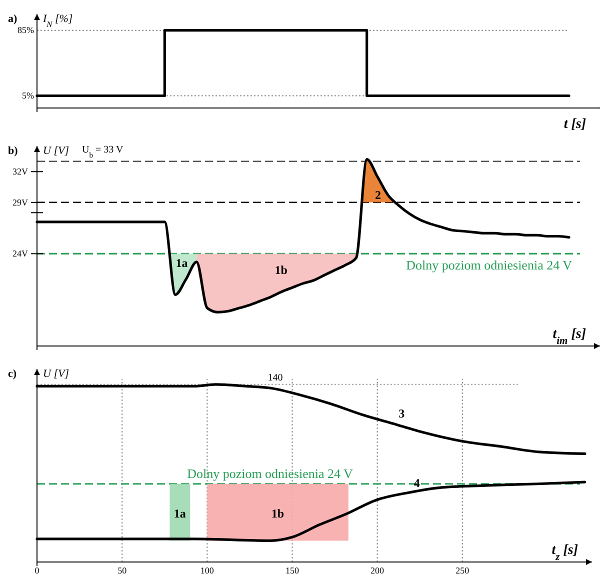 The width and height of the screenshot is (606, 575). Describe the element at coordinates (123, 570) in the screenshot. I see `x-tick-label: 50` at that location.